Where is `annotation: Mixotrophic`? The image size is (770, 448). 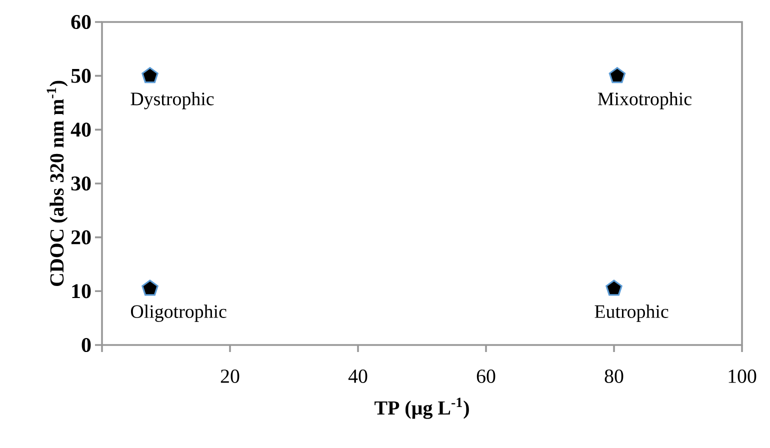 annotation: Mixotrophic is located at coordinates (645, 101).